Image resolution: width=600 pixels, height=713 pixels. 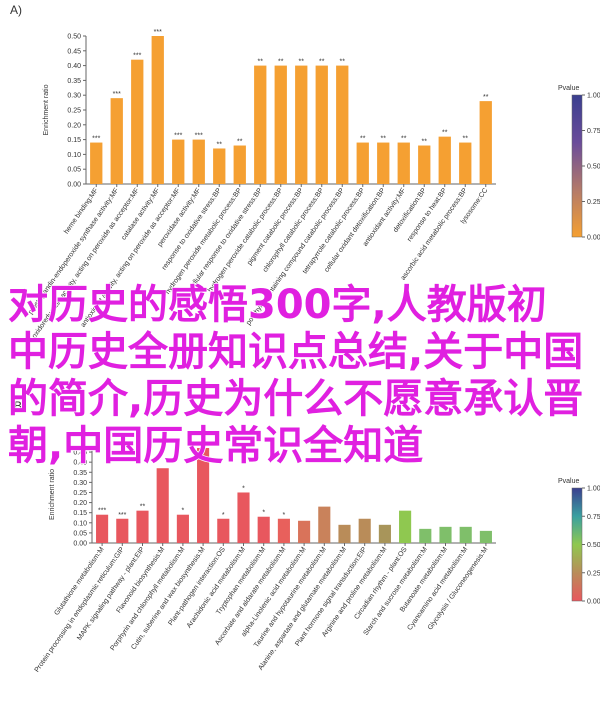 What do you see at coordinates (277, 305) in the screenshot?
I see `overlay-text: 对历史的感悟300字,人教版初` at bounding box center [277, 305].